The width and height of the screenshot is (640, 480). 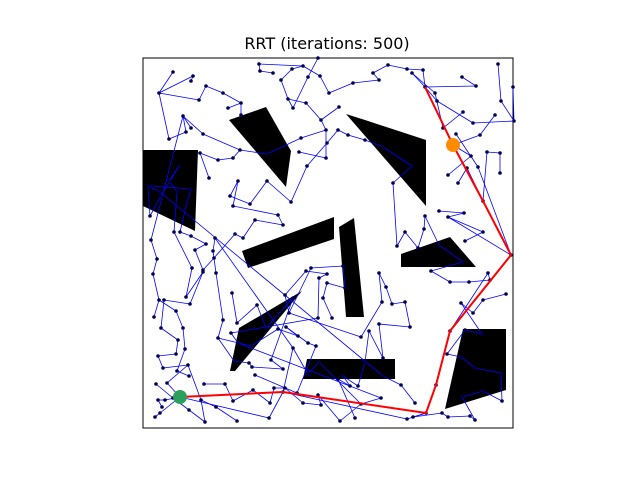 I want to click on obstacle, so click(x=349, y=369).